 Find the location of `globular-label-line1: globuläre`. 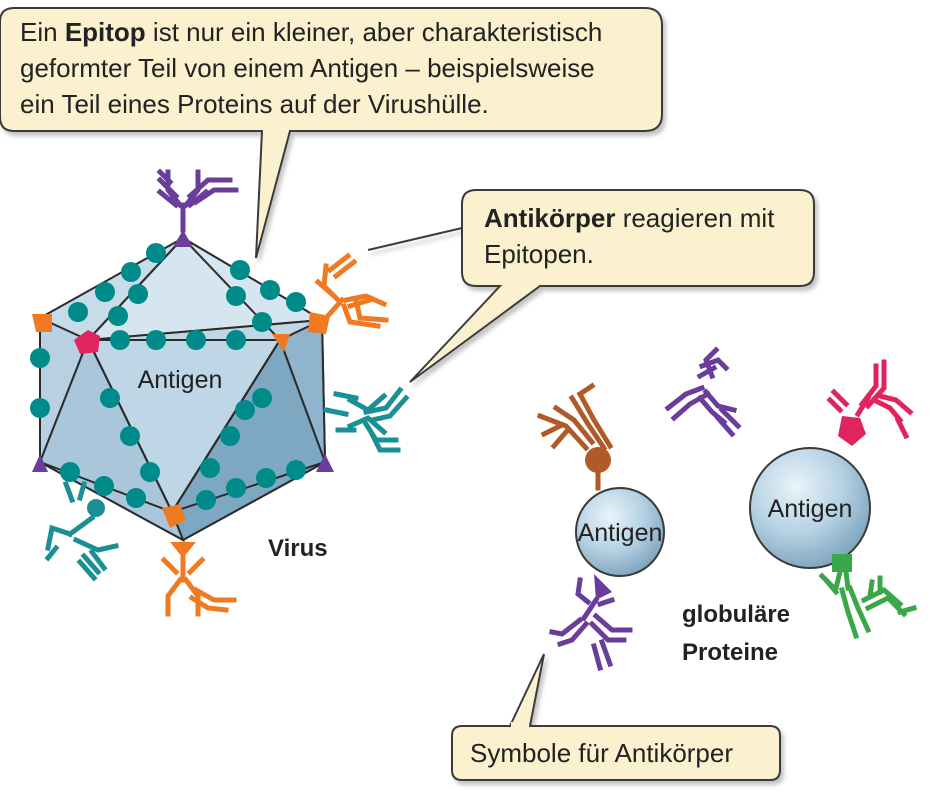

globular-label-line1: globuläre is located at coordinates (736, 614).